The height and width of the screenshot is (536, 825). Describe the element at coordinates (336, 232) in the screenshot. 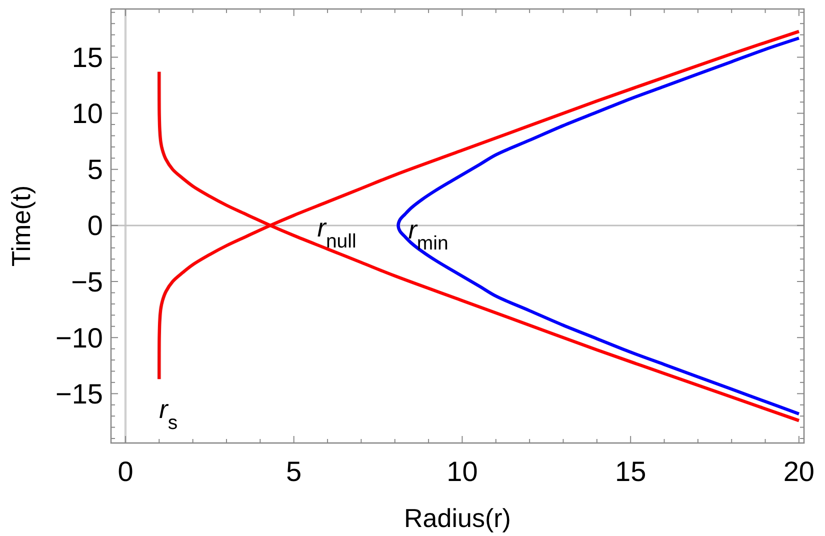

I see `annotation: r$_{null}$` at that location.